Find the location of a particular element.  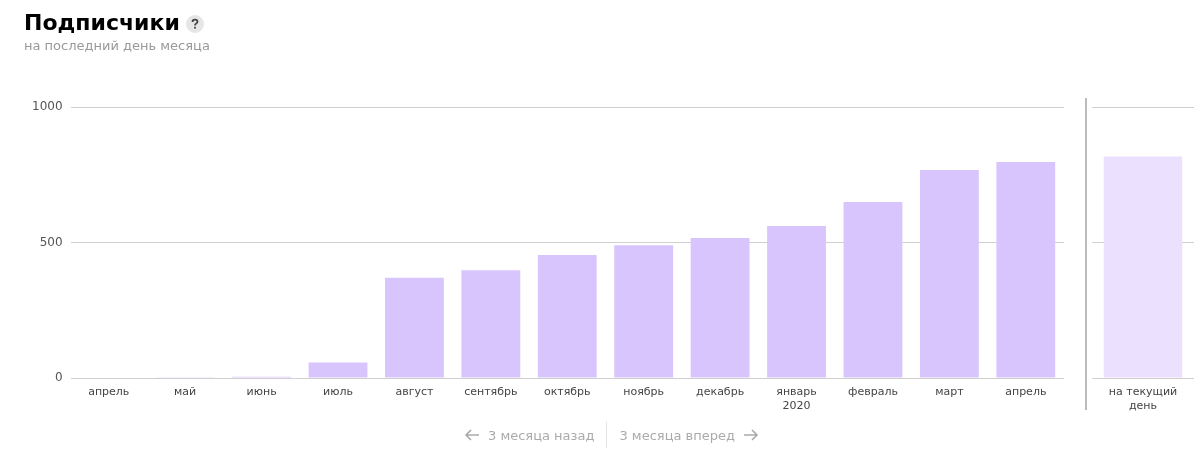

x-tick-label: ноябрь is located at coordinates (644, 392).